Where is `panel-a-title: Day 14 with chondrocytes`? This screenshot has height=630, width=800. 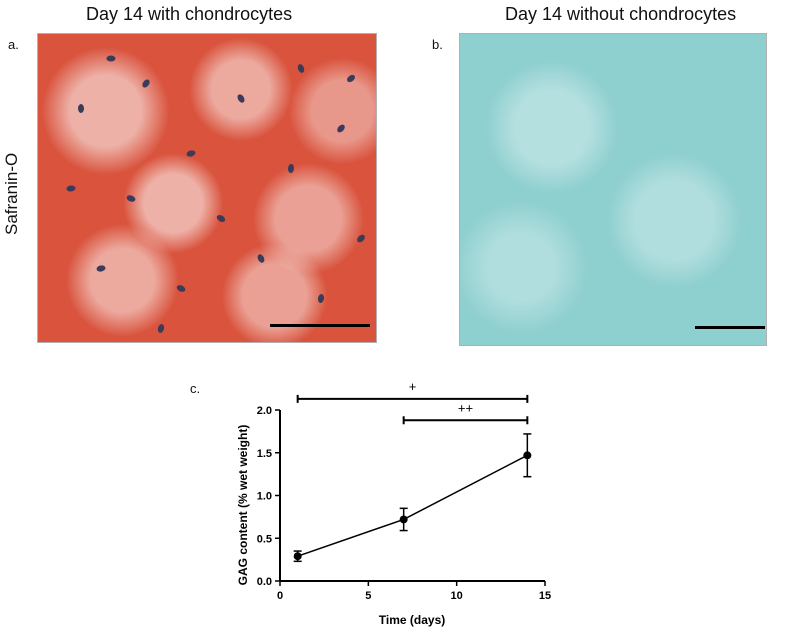 panel-a-title: Day 14 with chondrocytes is located at coordinates (189, 14).